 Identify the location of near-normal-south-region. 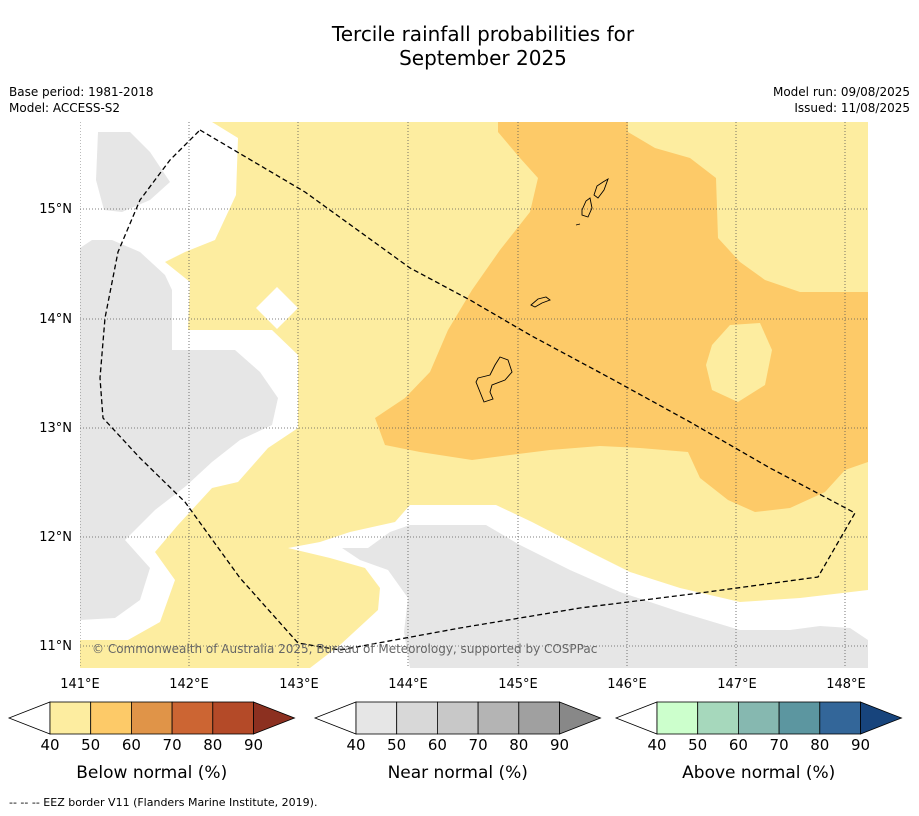
(605, 596).